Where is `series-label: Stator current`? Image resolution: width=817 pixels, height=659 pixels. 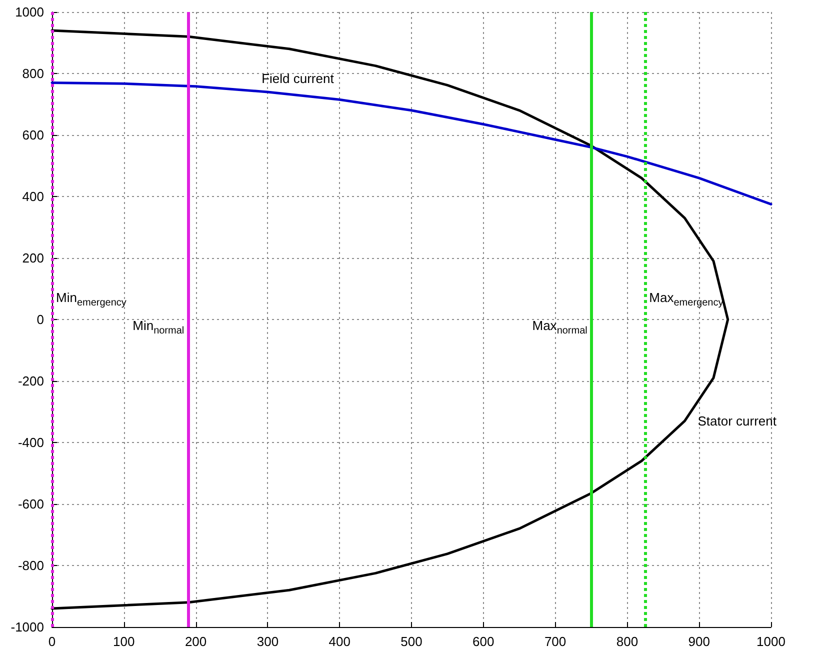
series-label: Stator current is located at coordinates (737, 420).